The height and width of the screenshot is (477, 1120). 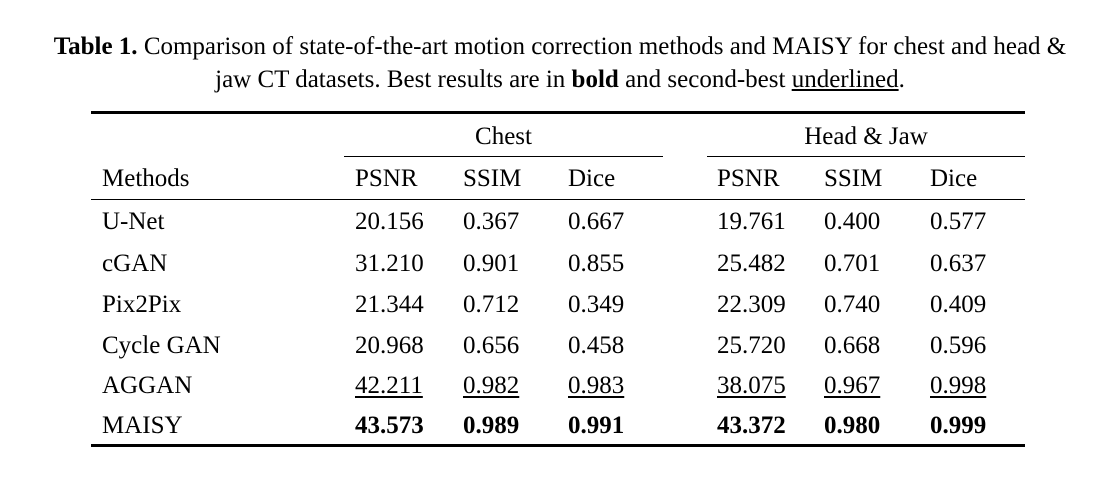 I want to click on column-header-chest-dice: Dice, so click(x=592, y=178).